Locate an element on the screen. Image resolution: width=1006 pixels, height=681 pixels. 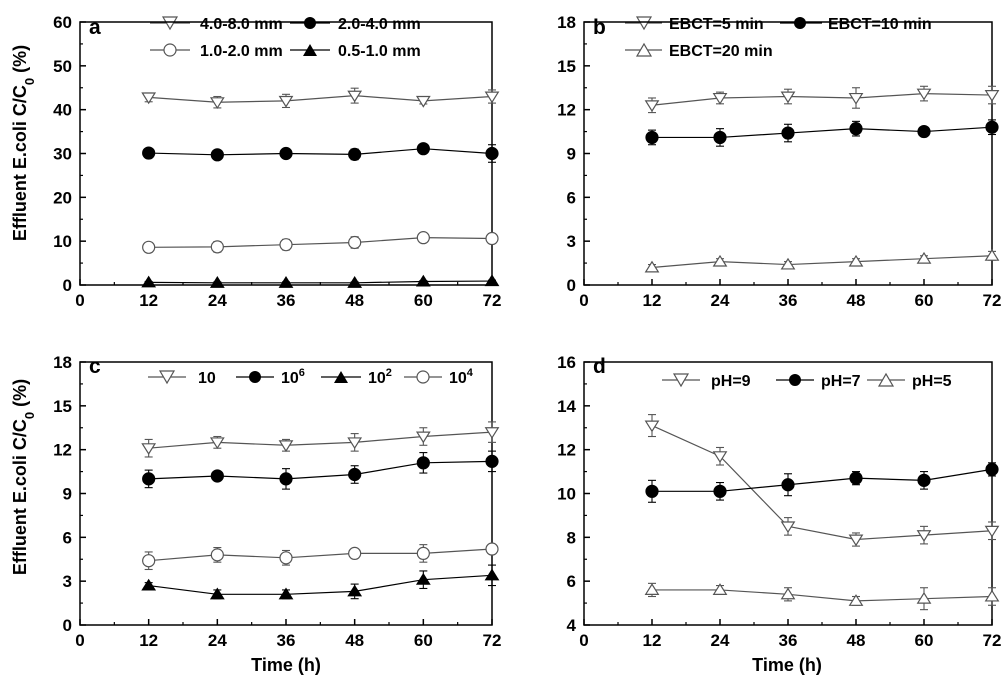
y-tick-label: 8 is located at coordinates (571, 537).